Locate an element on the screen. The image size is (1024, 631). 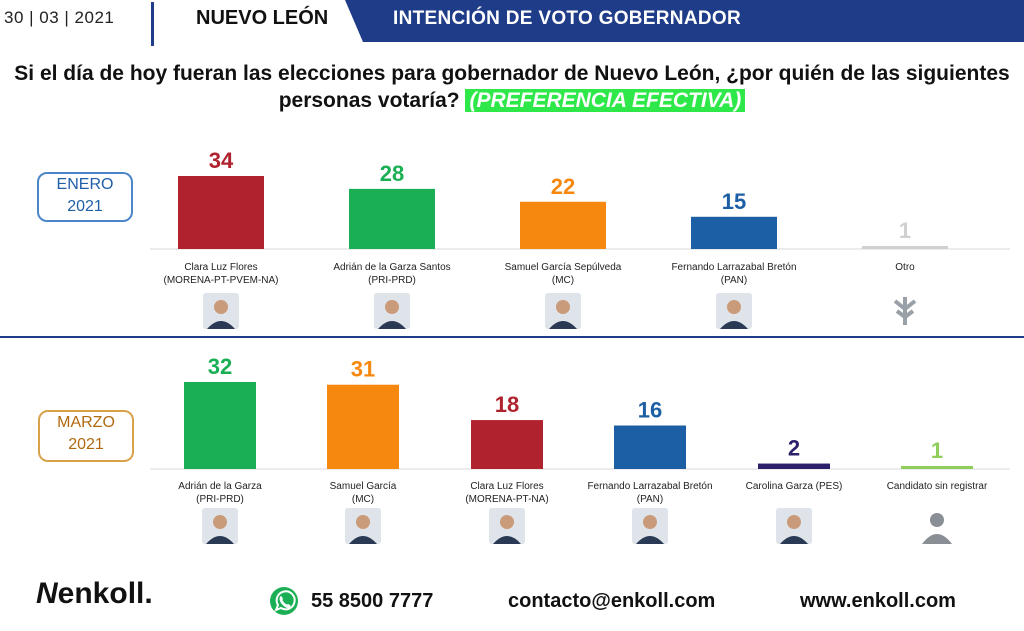
period-marzo-text: MARZO 2021 is located at coordinates (86, 434).